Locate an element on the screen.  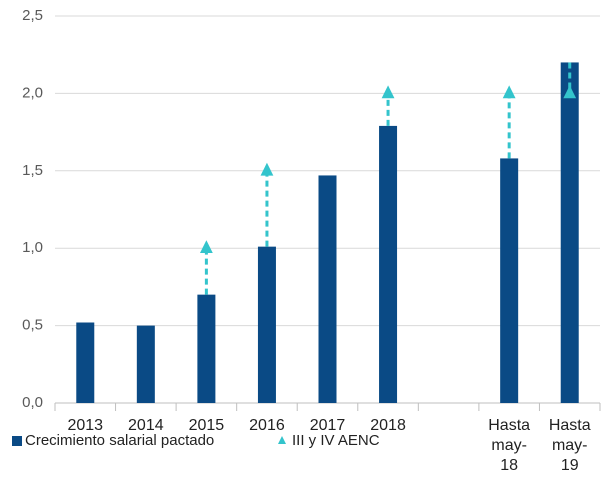
x-tick-label: 2018 is located at coordinates (388, 425).